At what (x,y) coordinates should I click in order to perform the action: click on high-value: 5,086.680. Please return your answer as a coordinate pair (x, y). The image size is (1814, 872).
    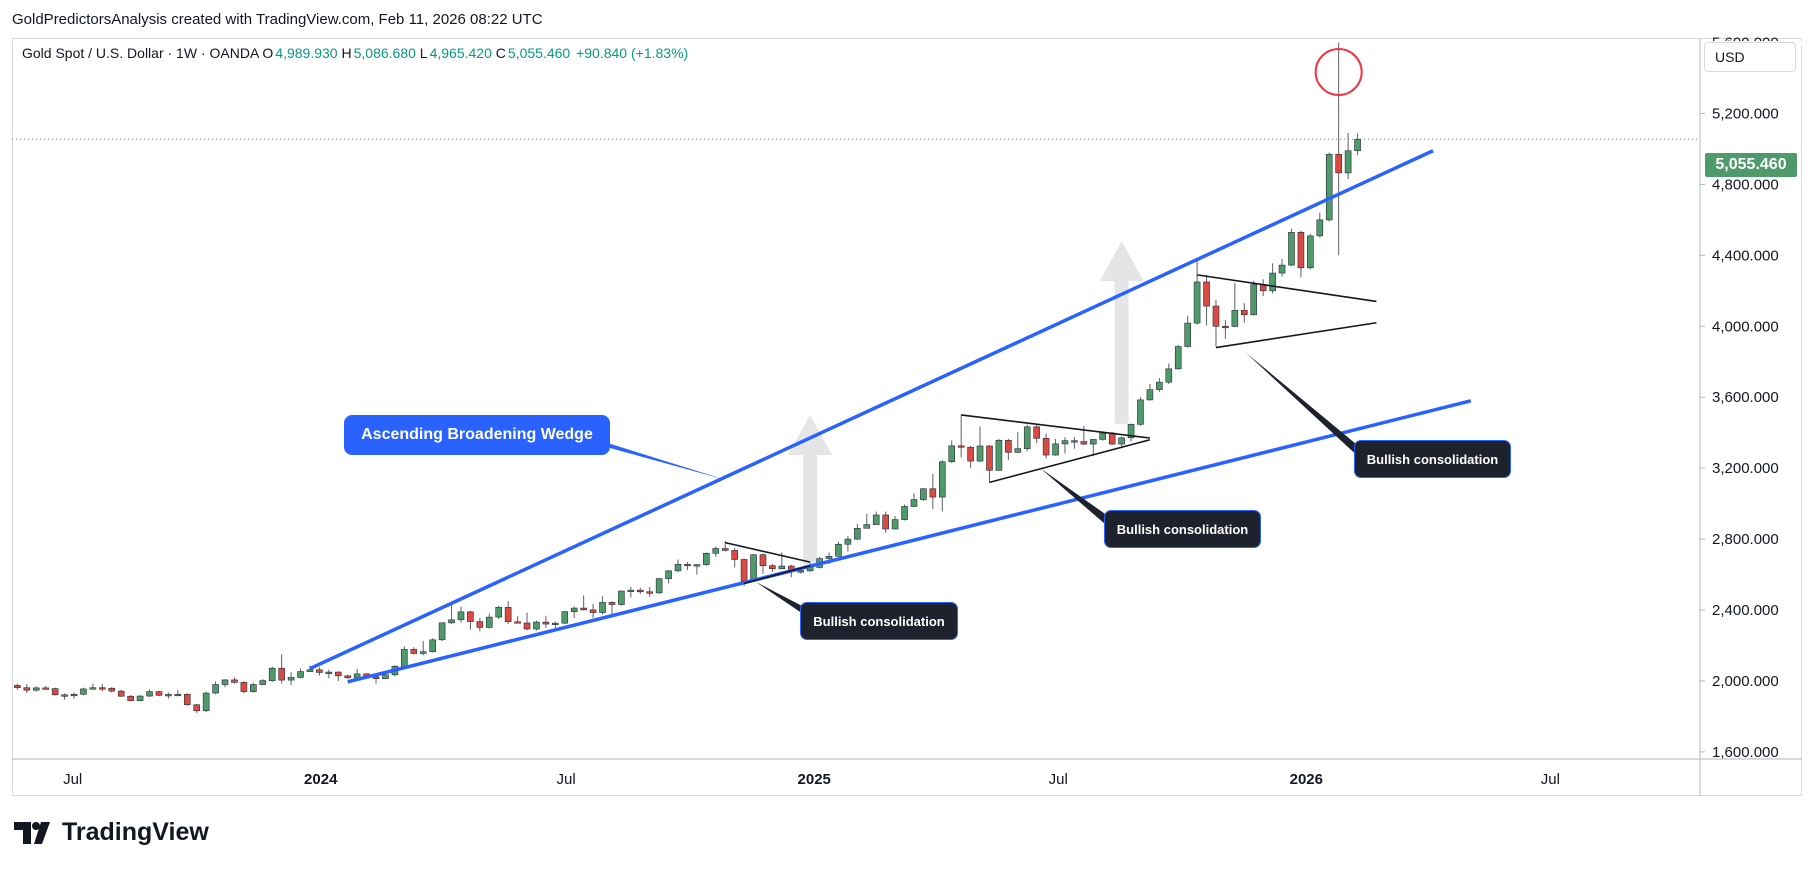
    Looking at the image, I should click on (384, 53).